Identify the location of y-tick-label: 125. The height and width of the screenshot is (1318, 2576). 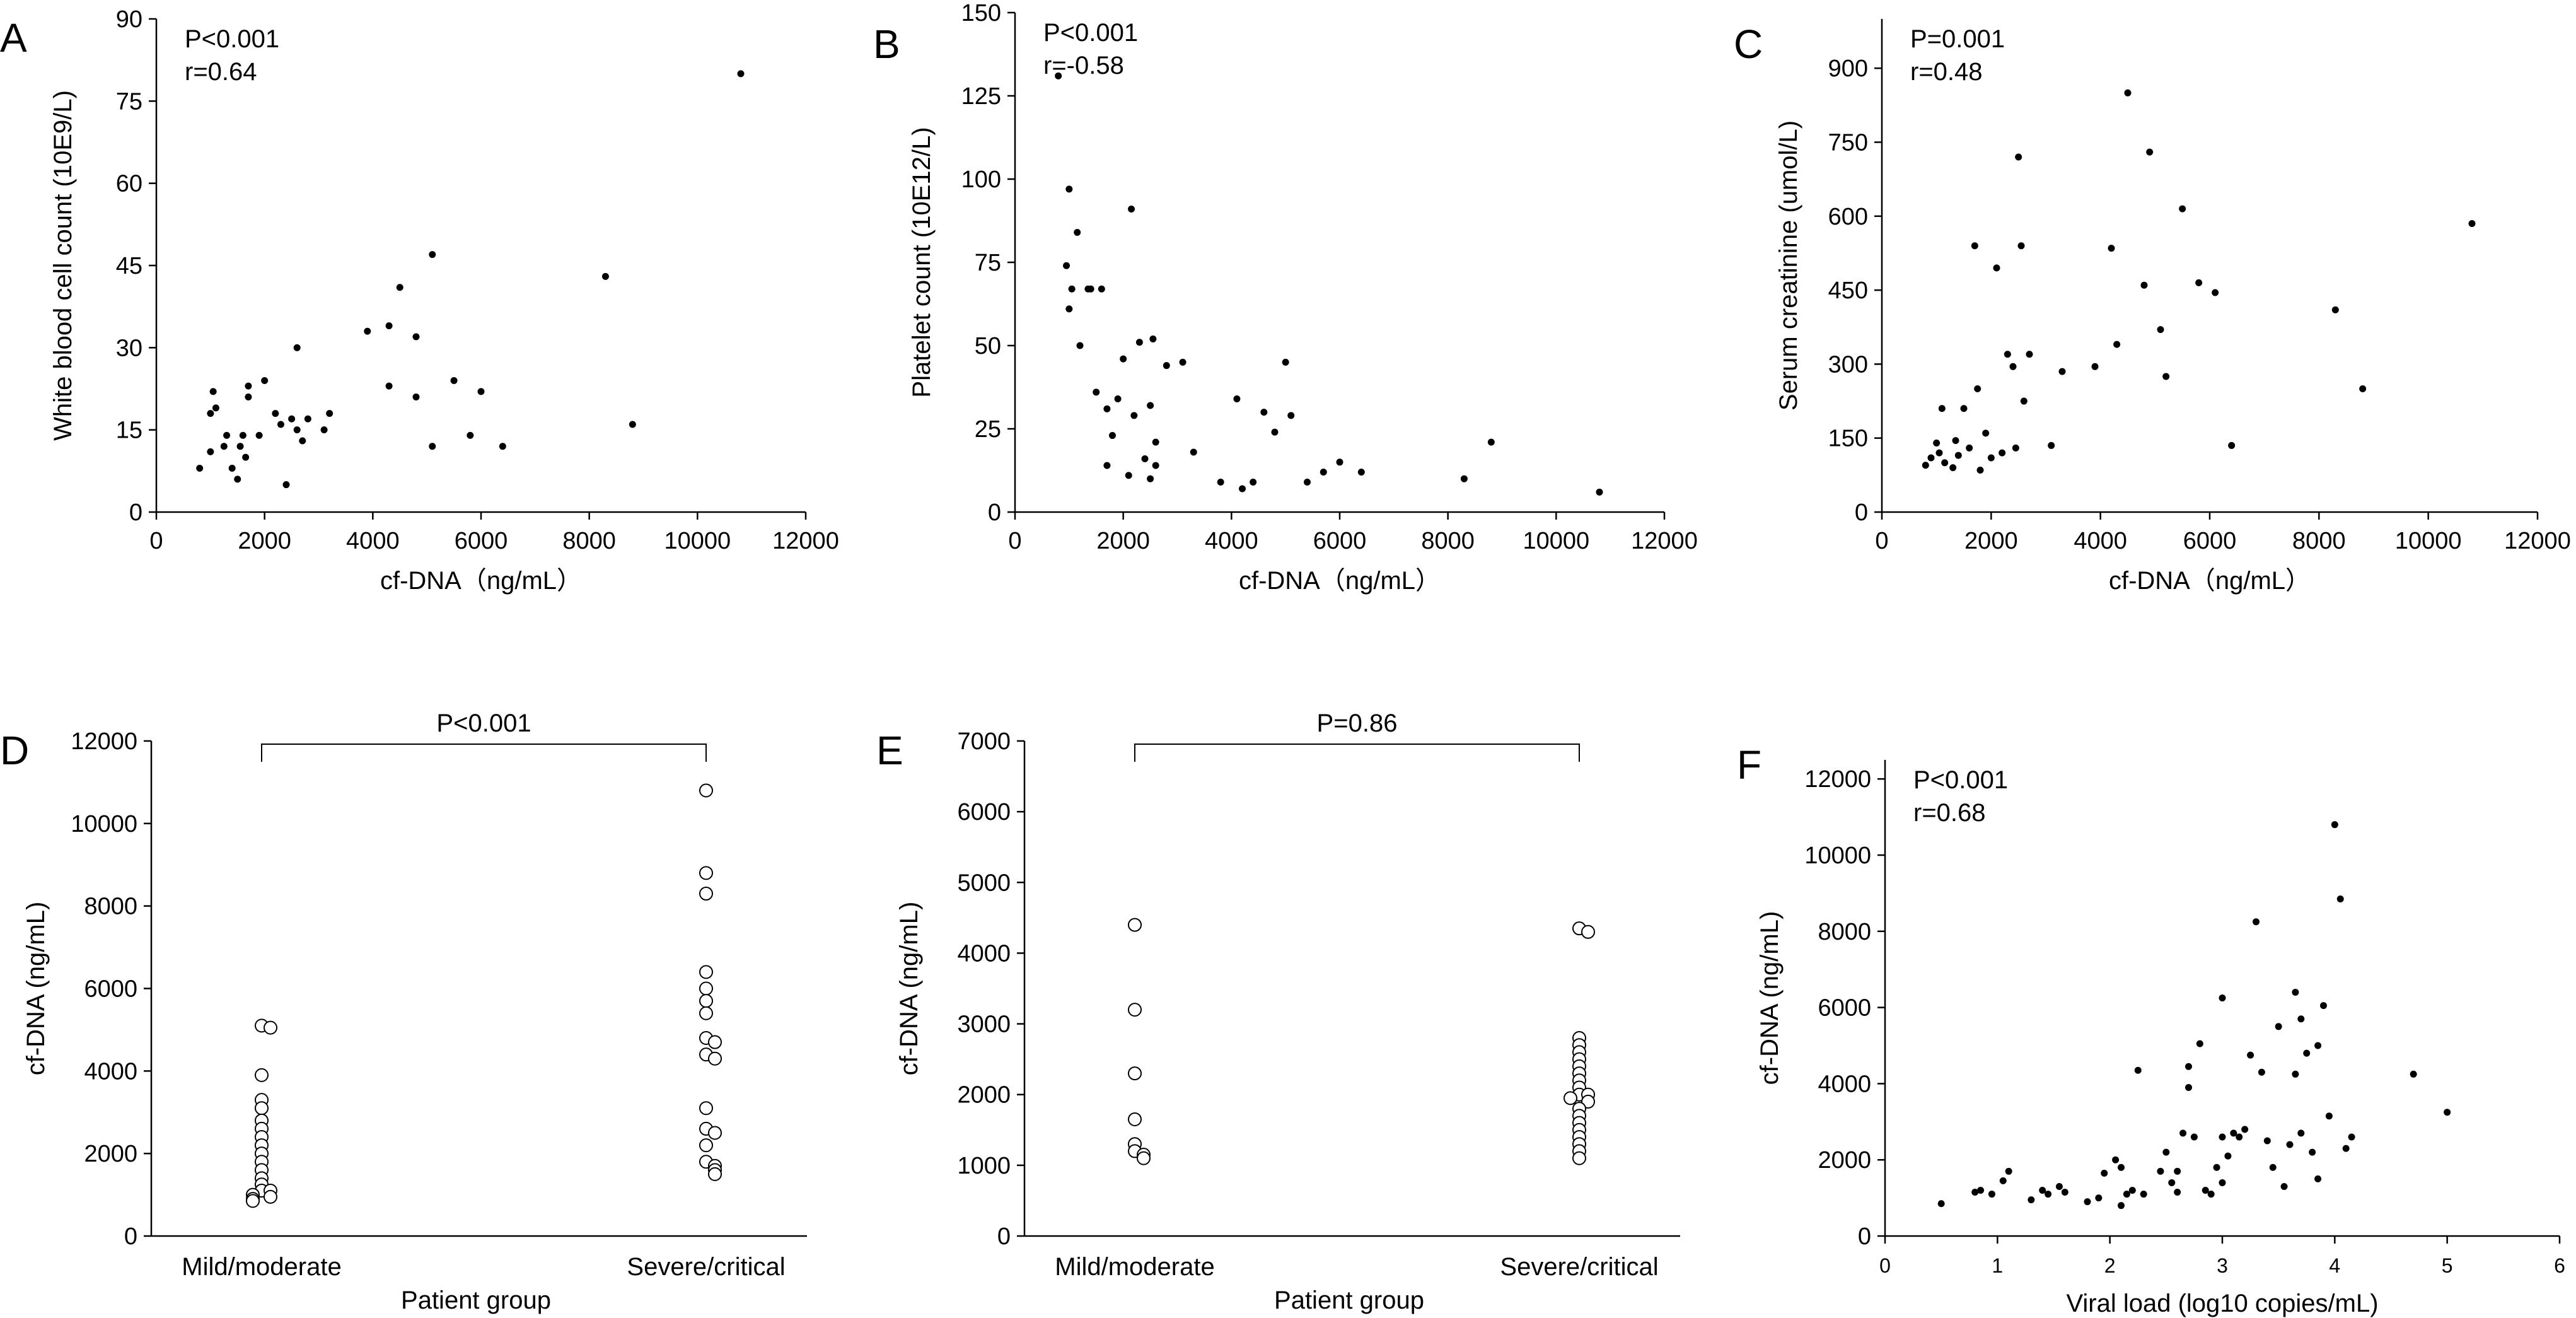
(981, 96).